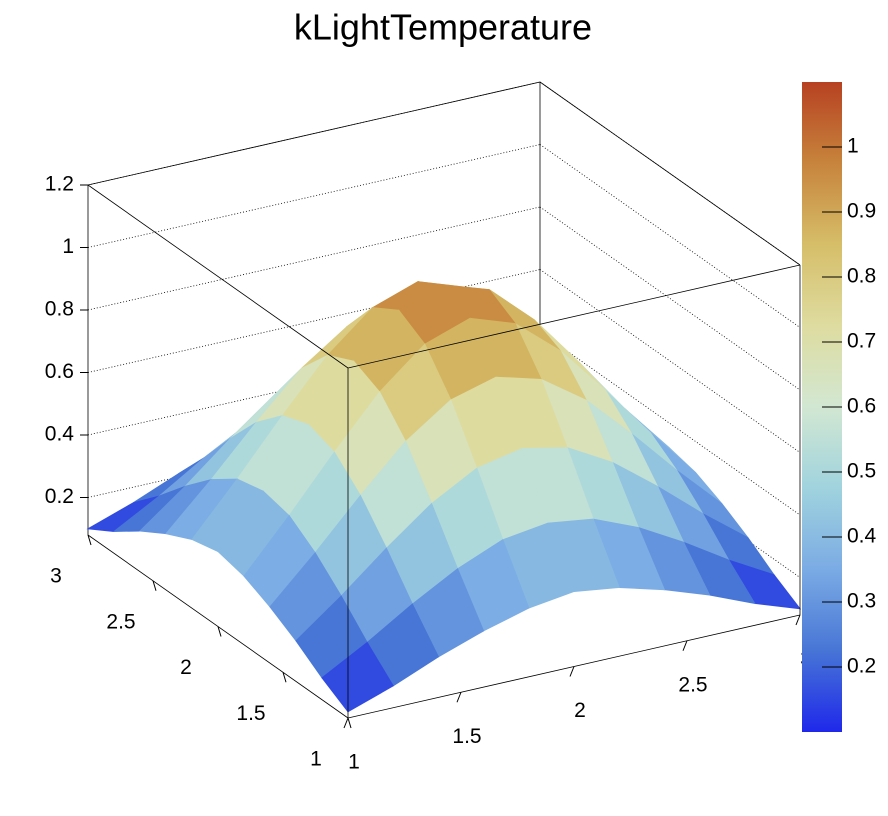 This screenshot has height=816, width=888. Describe the element at coordinates (861, 601) in the screenshot. I see `colorbar-tick-label: 0.3` at that location.